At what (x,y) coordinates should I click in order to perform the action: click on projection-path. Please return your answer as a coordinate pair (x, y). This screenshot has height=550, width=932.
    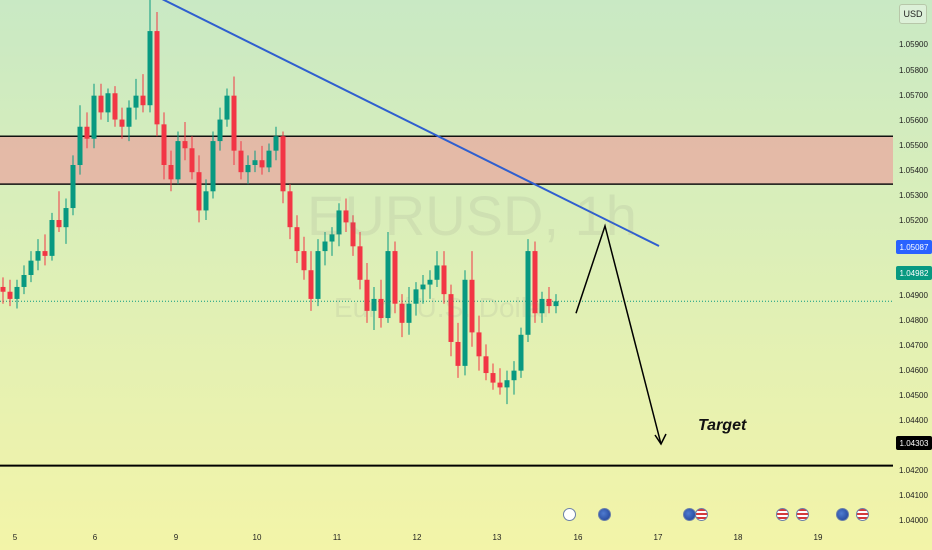
    Looking at the image, I should click on (618, 334).